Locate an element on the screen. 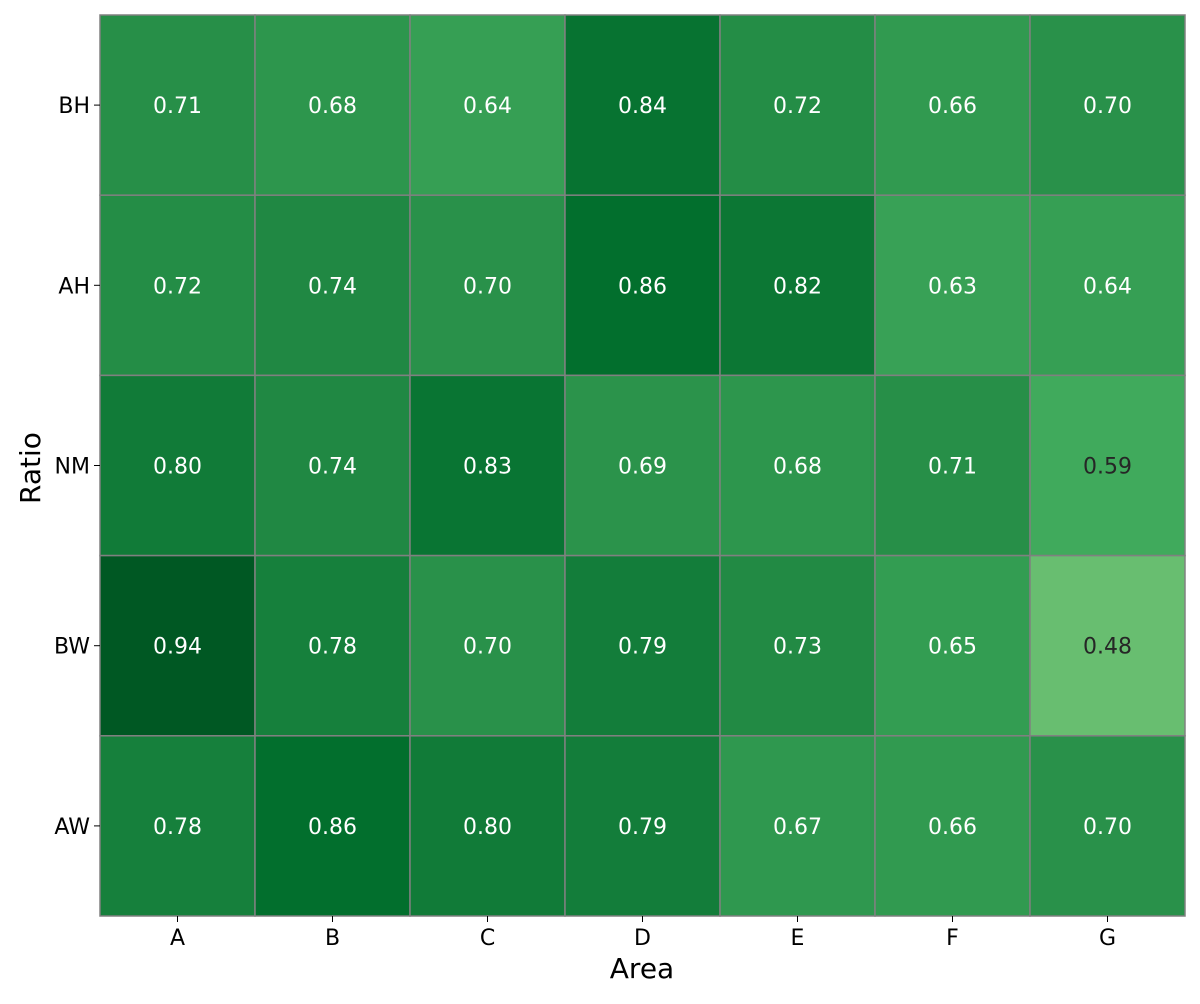 This screenshot has height=1004, width=1200. cell-label-BW-B: 0.78 is located at coordinates (332, 647).